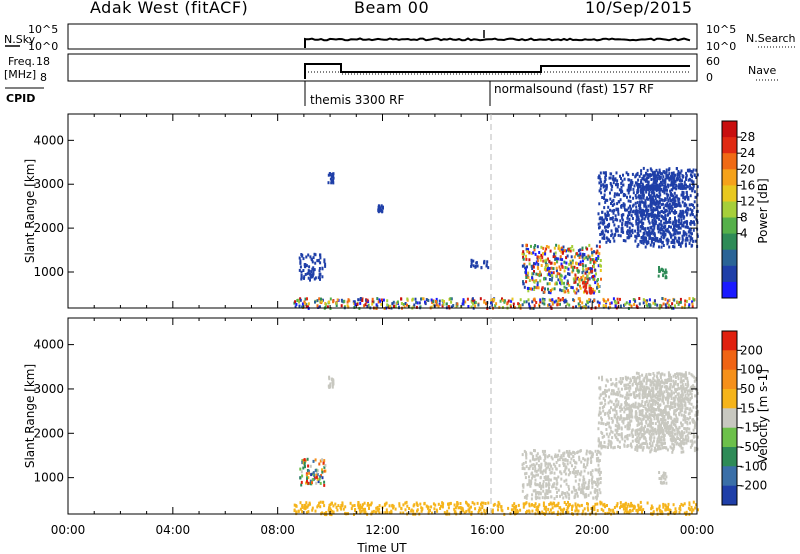  Describe the element at coordinates (30, 211) in the screenshot. I see `power-ylabel: Slant Range [km]` at that location.